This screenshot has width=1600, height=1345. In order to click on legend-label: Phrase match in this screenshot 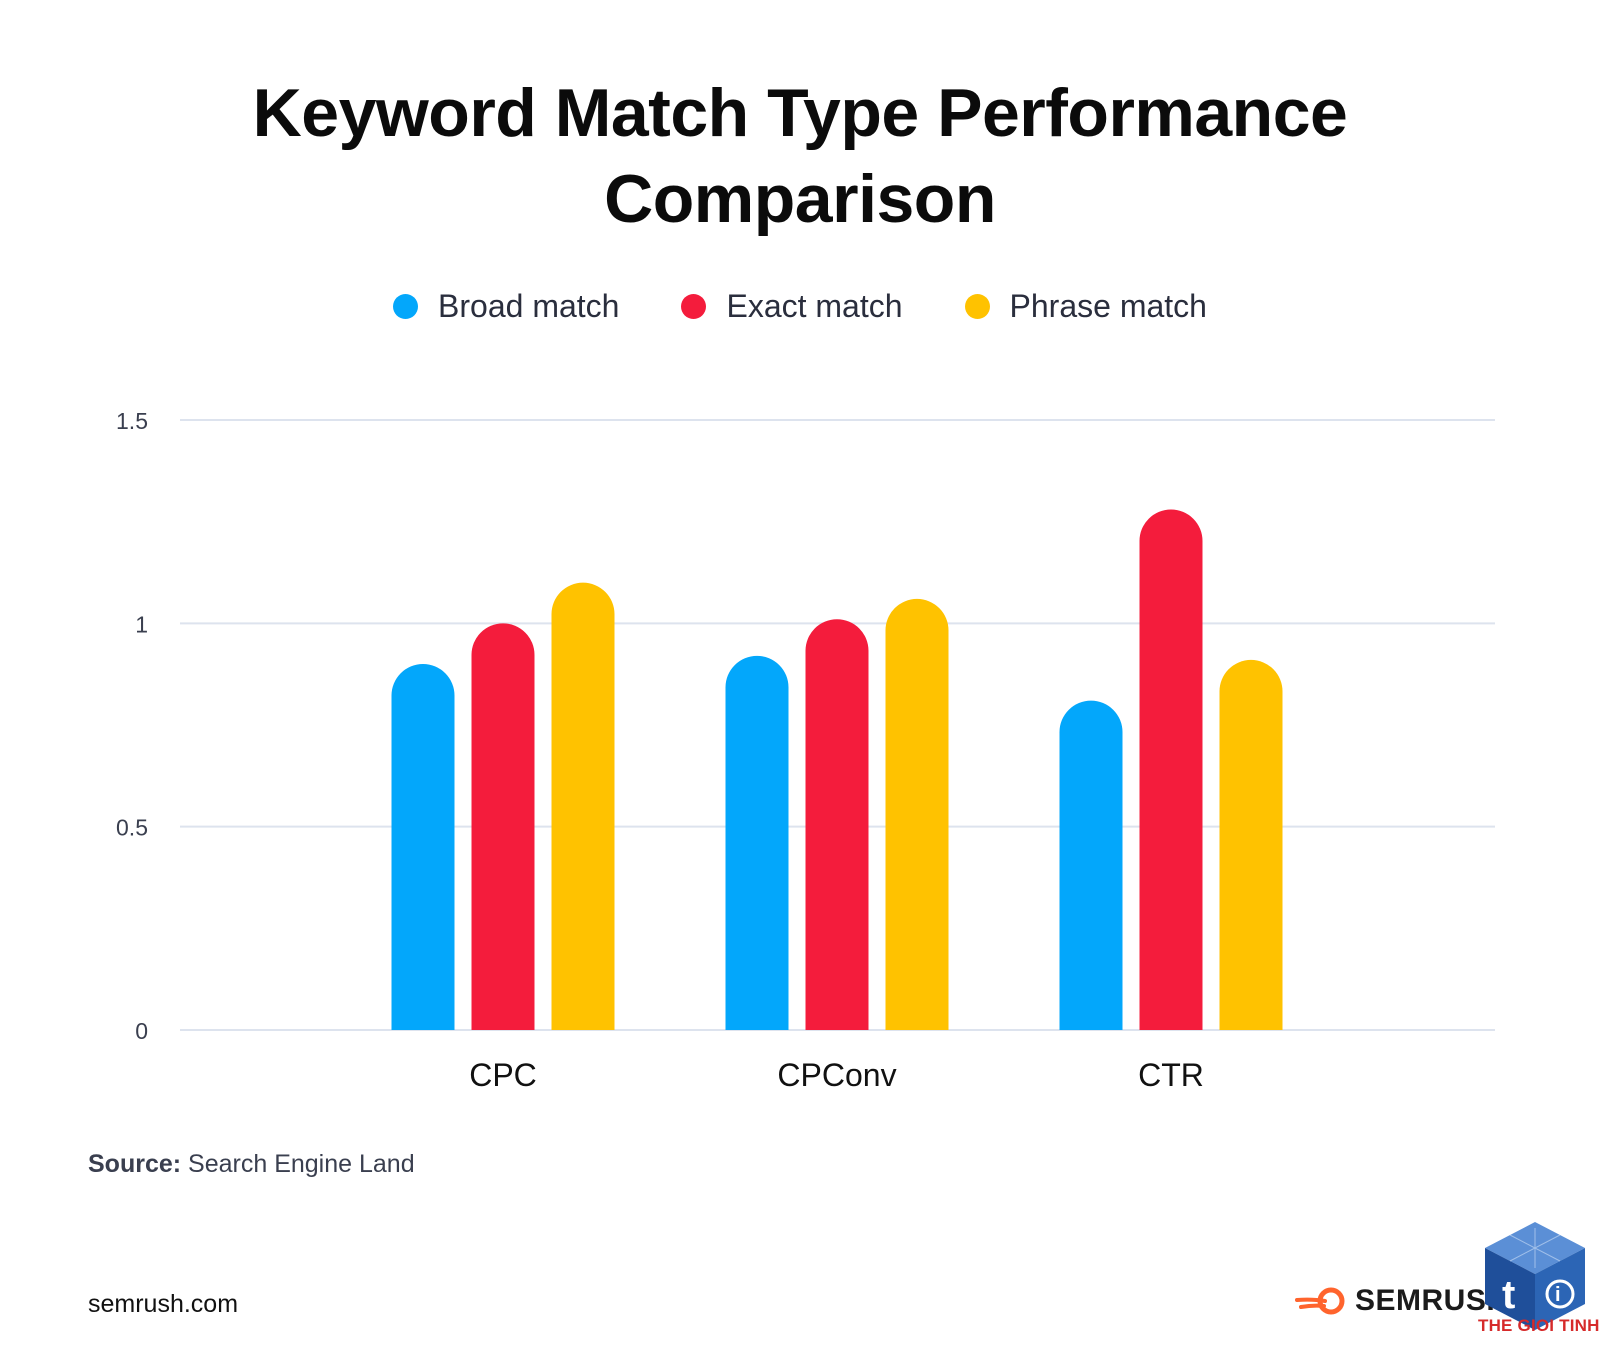, I will do `click(1108, 306)`.